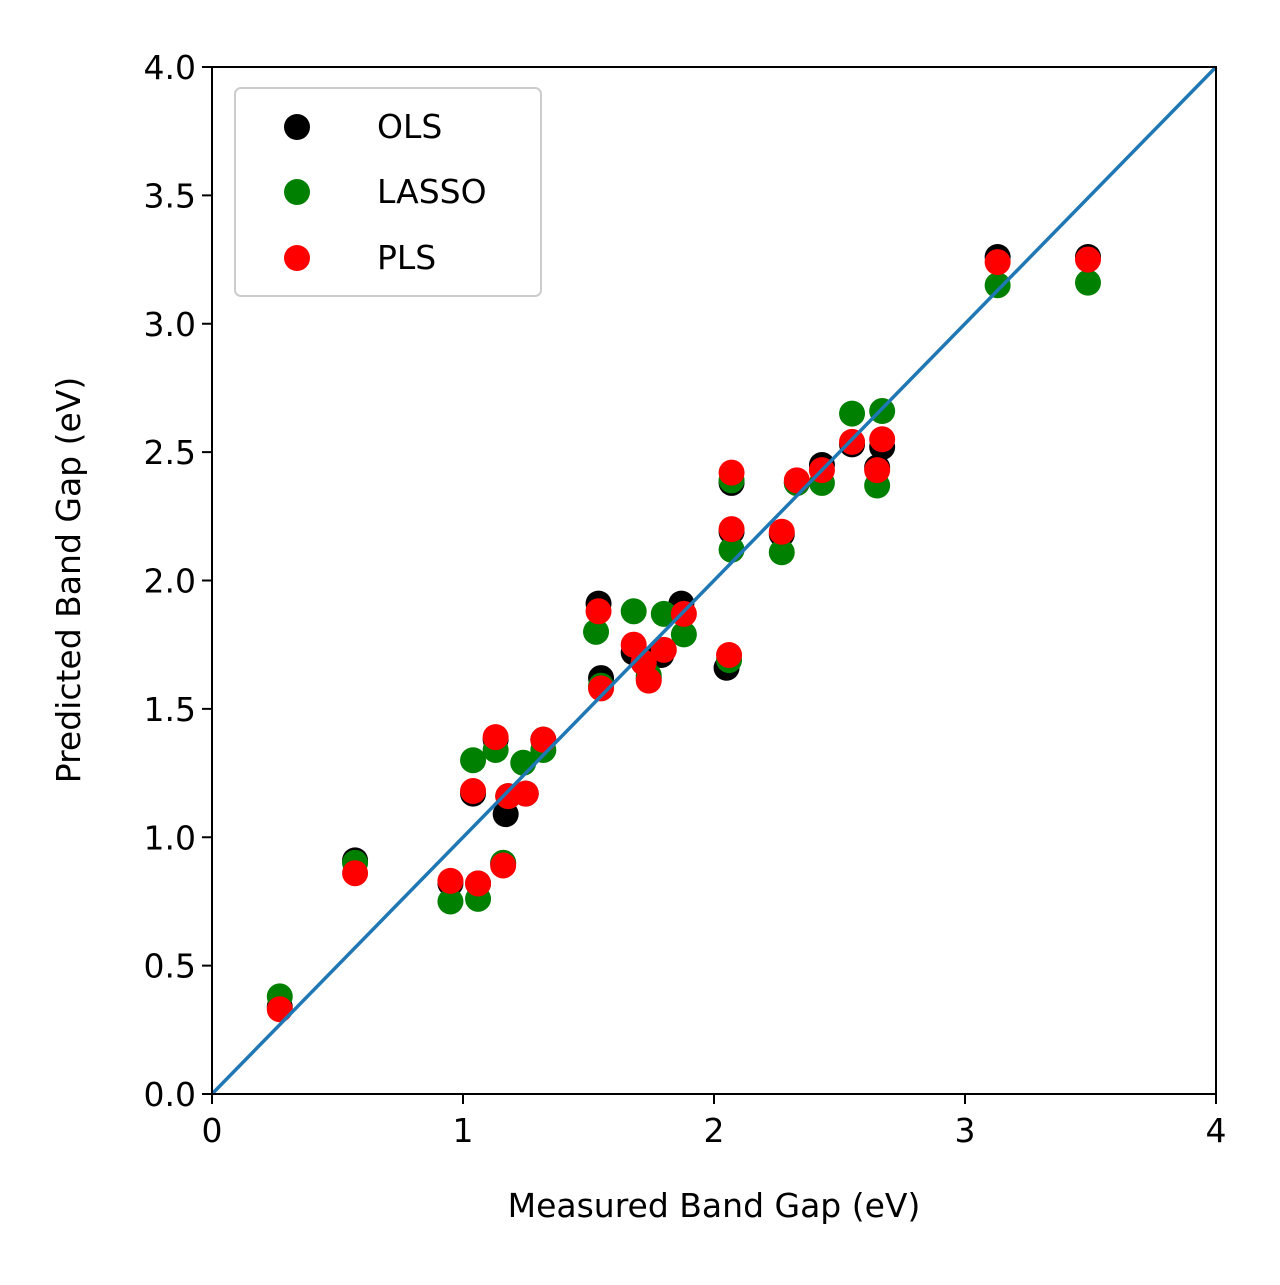 This screenshot has width=1280, height=1285. What do you see at coordinates (409, 126) in the screenshot?
I see `legend-ols-label: OLS` at bounding box center [409, 126].